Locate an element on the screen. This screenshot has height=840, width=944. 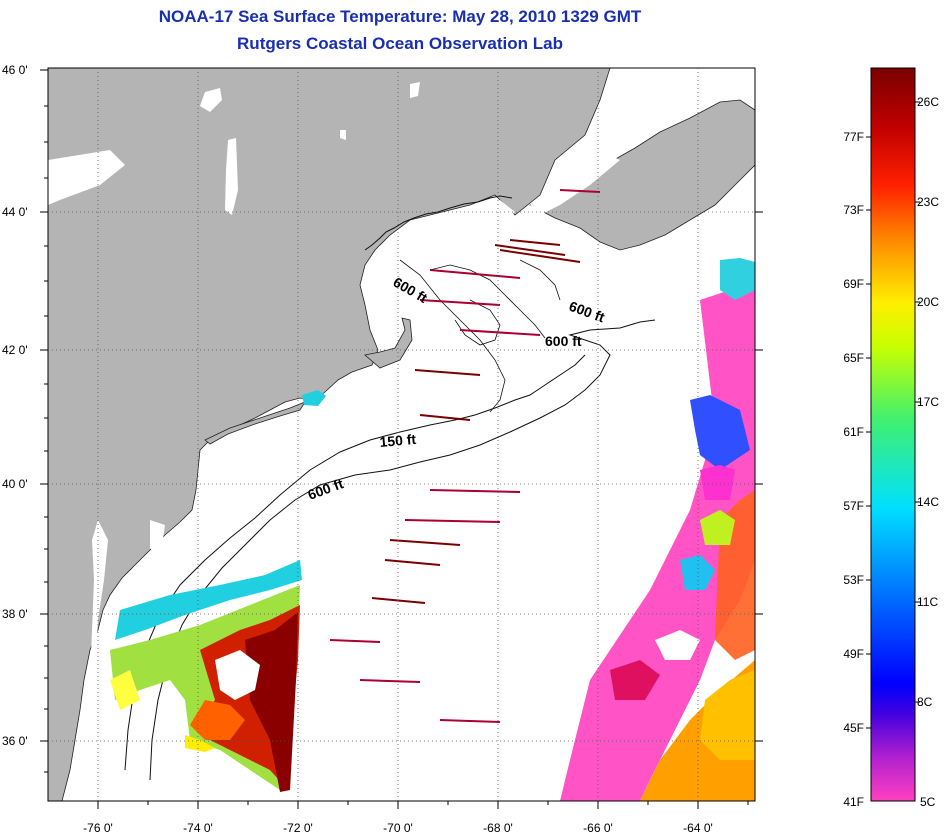
lon-label-70: -70 0' is located at coordinates (398, 828).